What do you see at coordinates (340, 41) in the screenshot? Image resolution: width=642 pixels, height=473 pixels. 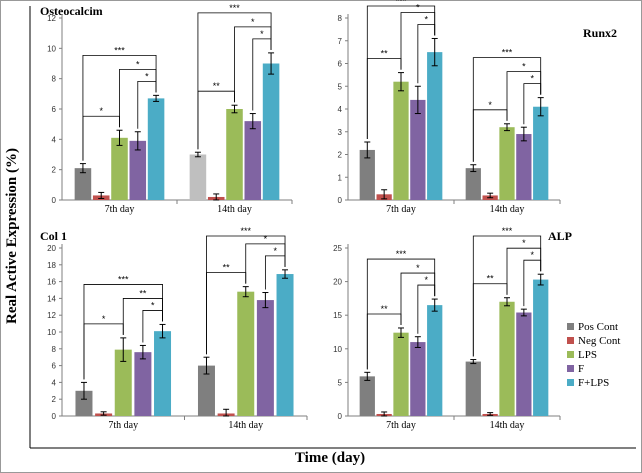 I see `y-tick-label: 7` at bounding box center [340, 41].